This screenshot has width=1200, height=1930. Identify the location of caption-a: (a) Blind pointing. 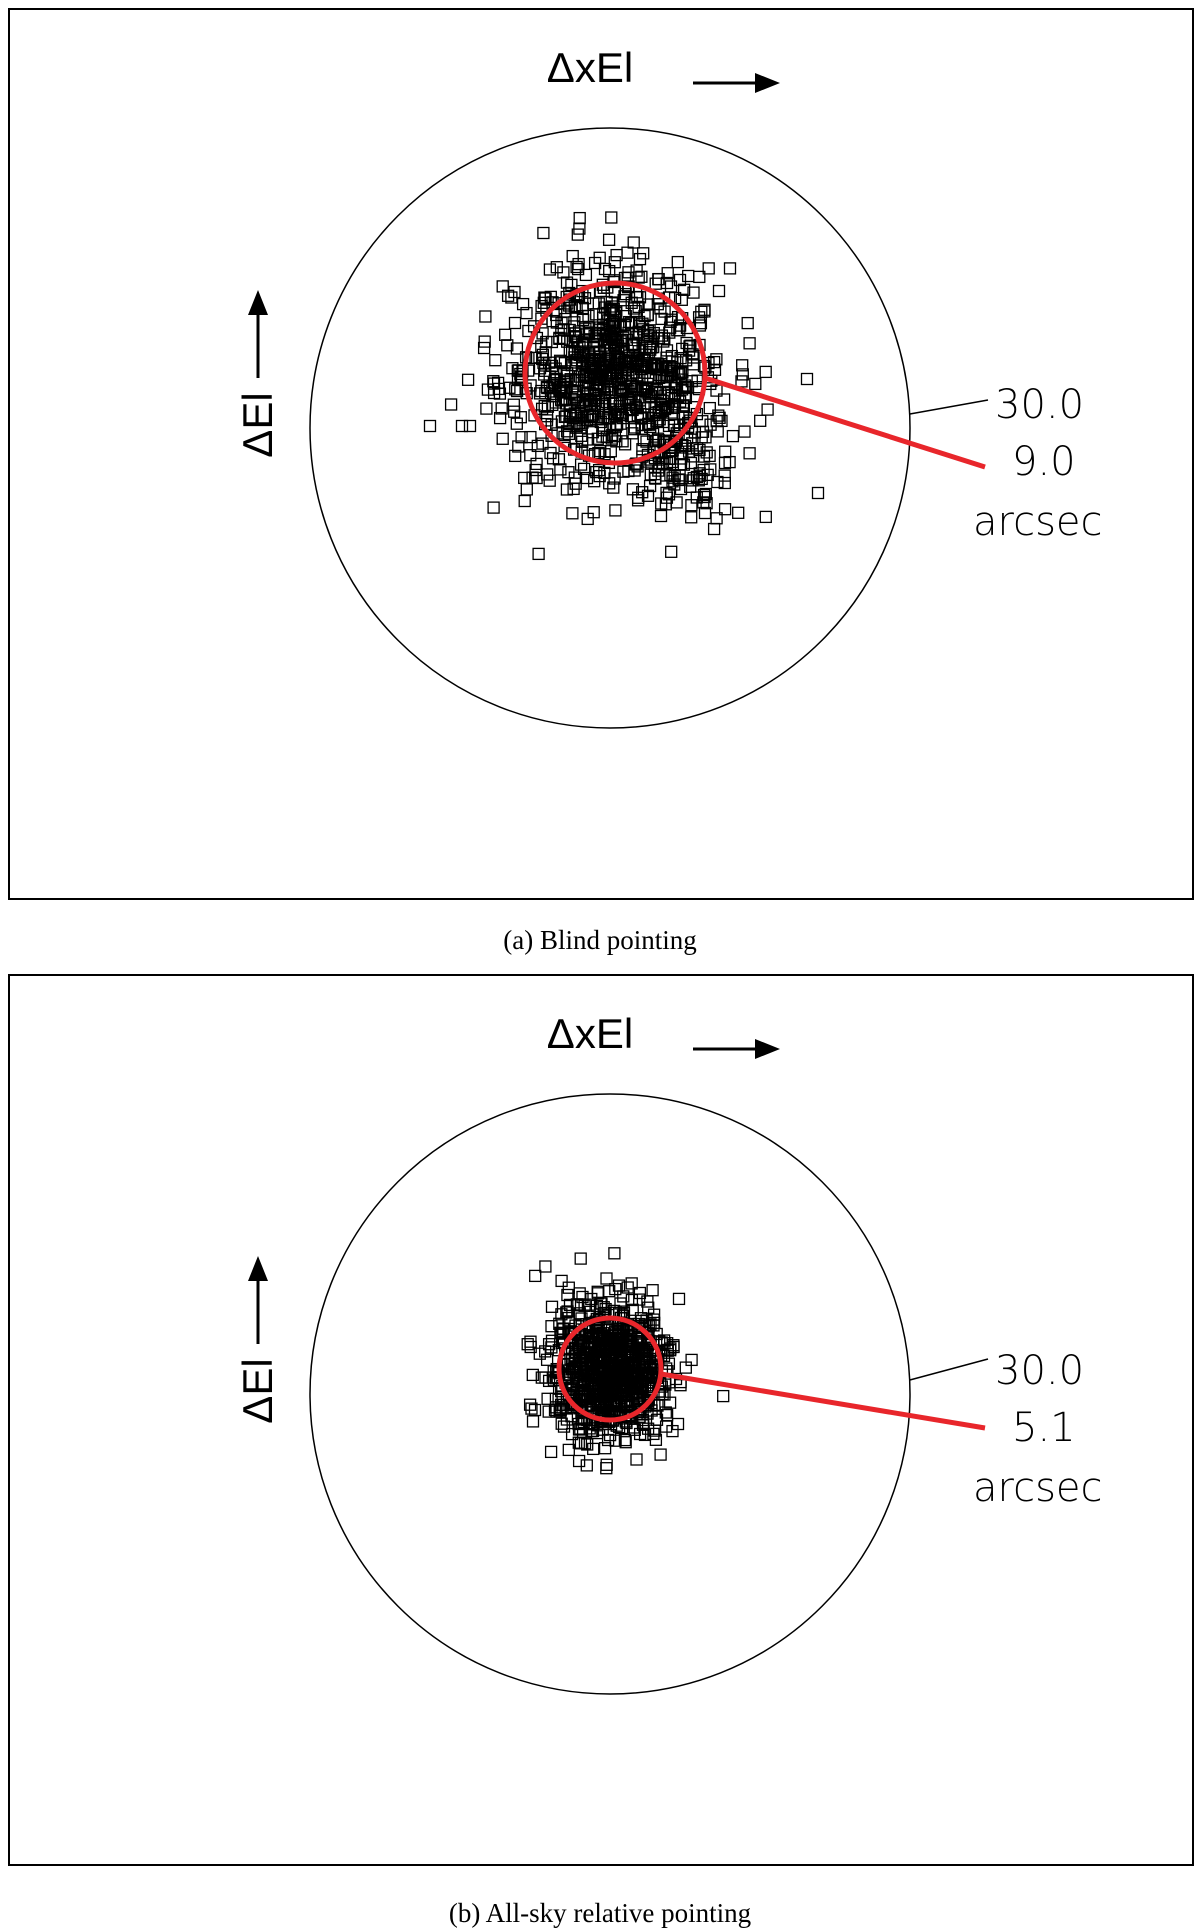
(600, 940).